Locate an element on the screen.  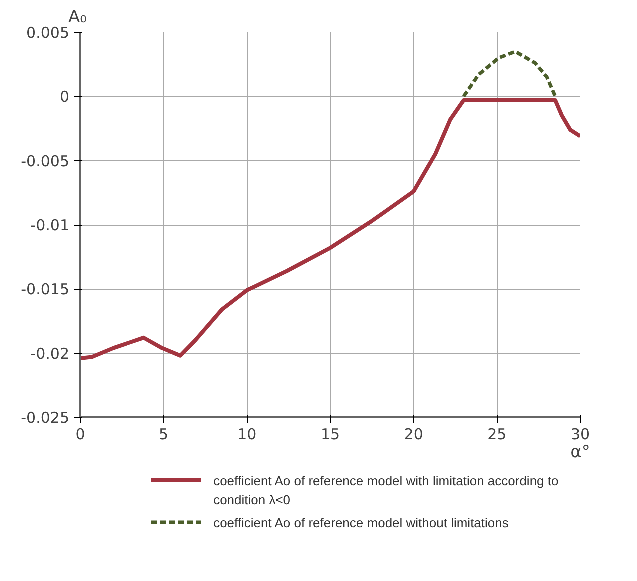
x-tick-label: 30 is located at coordinates (580, 435).